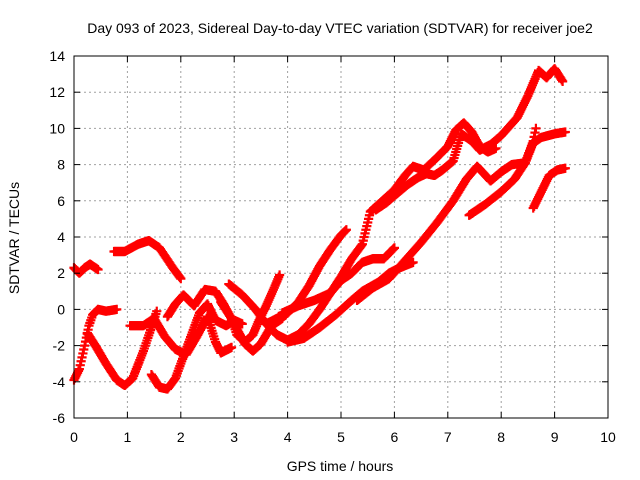 Image resolution: width=640 pixels, height=480 pixels. I want to click on series-track-c, so click(122, 348).